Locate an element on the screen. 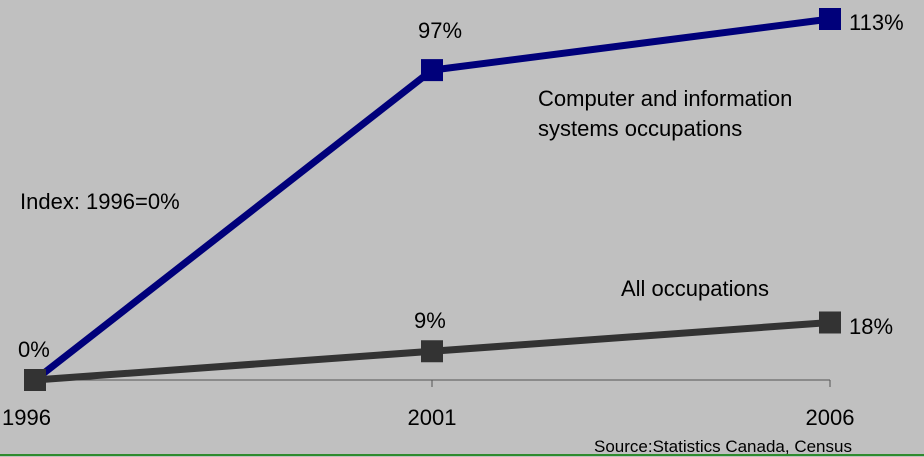 This screenshot has height=457, width=924. series-1-point-2006 is located at coordinates (830, 322).